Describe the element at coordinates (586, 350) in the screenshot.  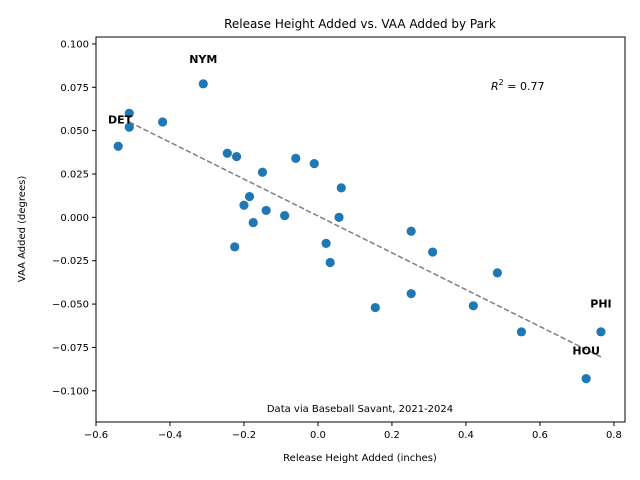
I see `team-label: HOU` at that location.